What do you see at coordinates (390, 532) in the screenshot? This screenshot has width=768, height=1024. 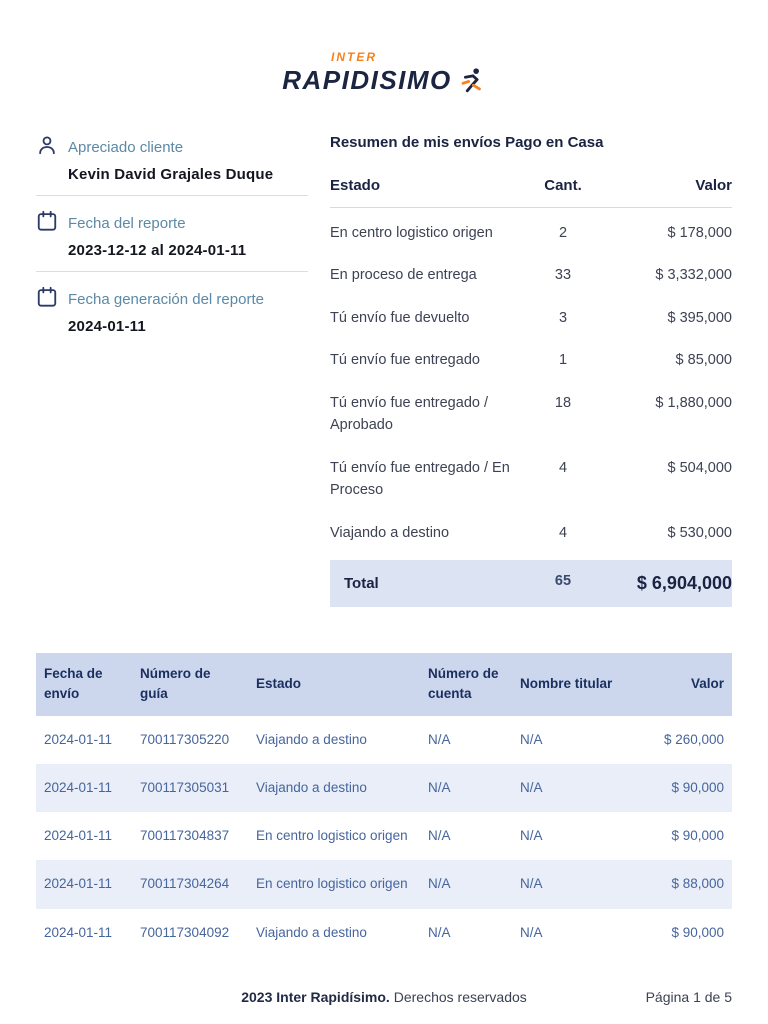 I see `summary-estado: Viajando a destino` at bounding box center [390, 532].